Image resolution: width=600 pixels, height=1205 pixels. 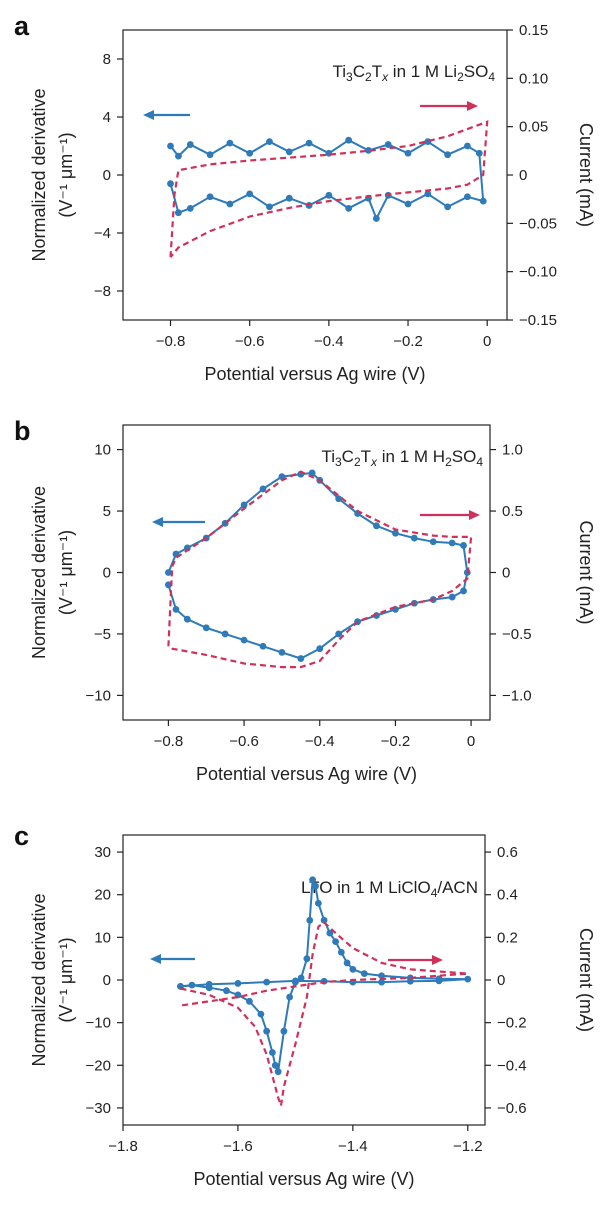 What do you see at coordinates (22, 431) in the screenshot?
I see `panel-letter: b` at bounding box center [22, 431].